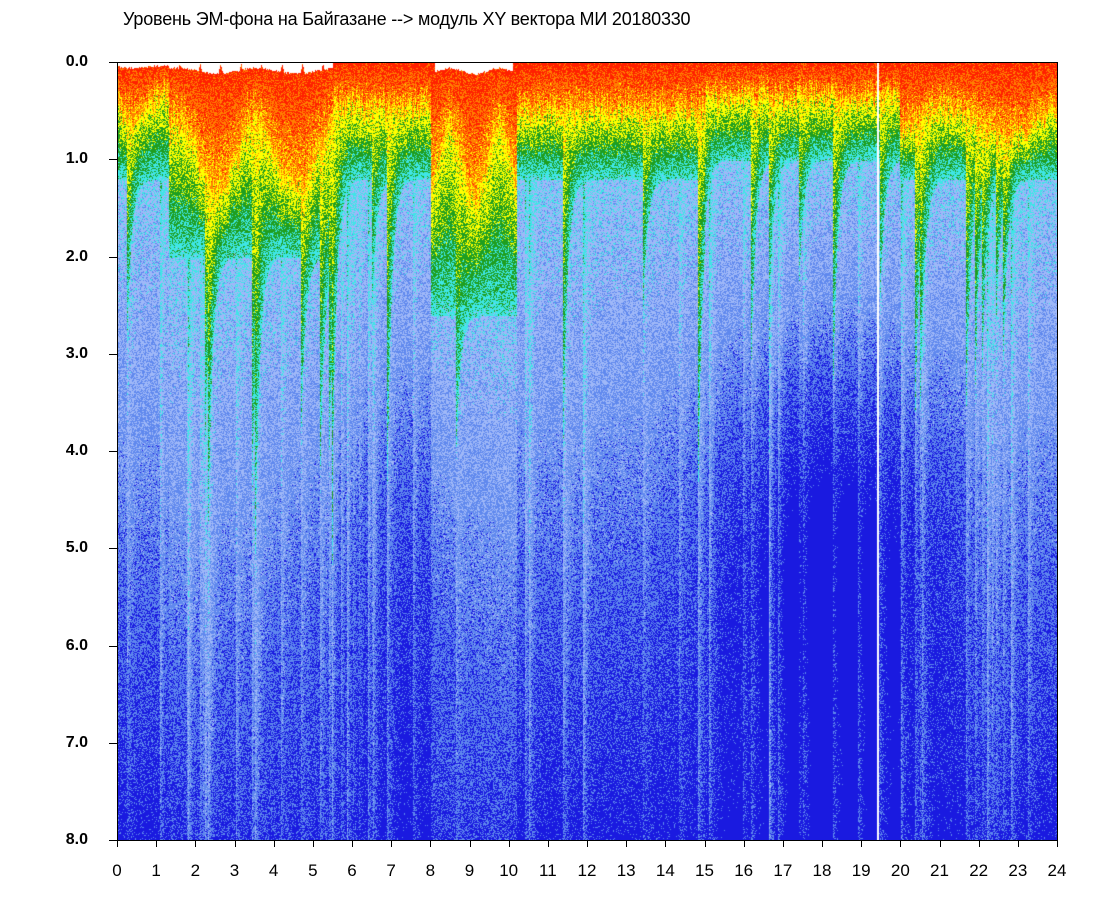 This screenshot has height=900, width=1096. Describe the element at coordinates (665, 870) in the screenshot. I see `x-tick-label: 14` at that location.